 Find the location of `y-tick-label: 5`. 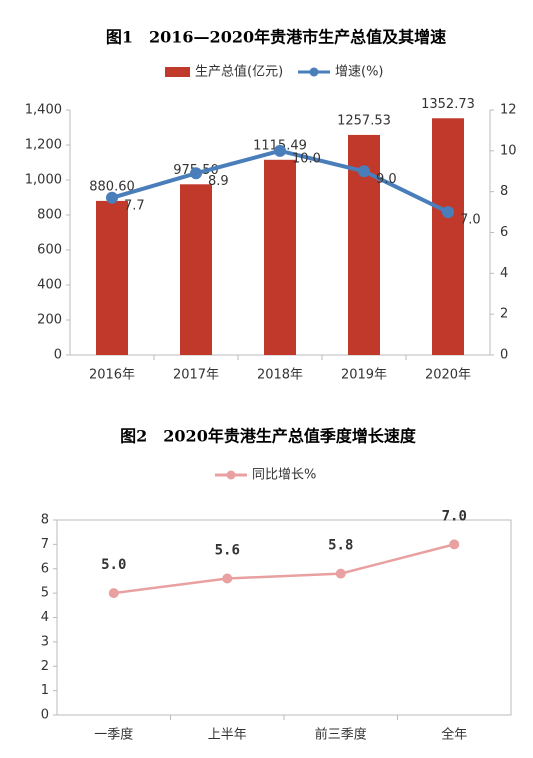

y-tick-label: 5 is located at coordinates (45, 593).